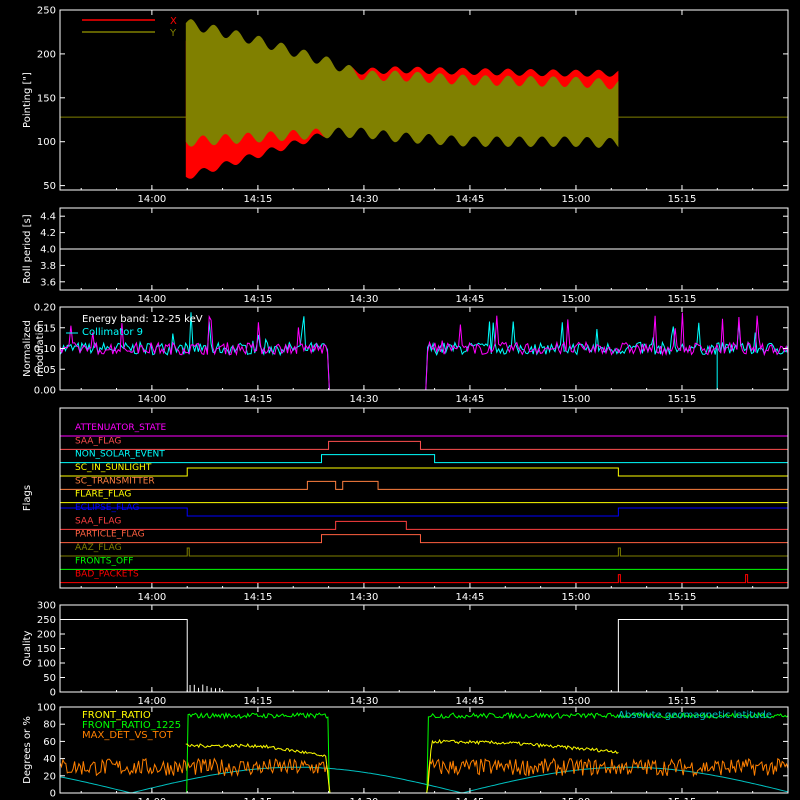 The image size is (800, 800). I want to click on flag-line-aaz-flag, so click(424, 552).